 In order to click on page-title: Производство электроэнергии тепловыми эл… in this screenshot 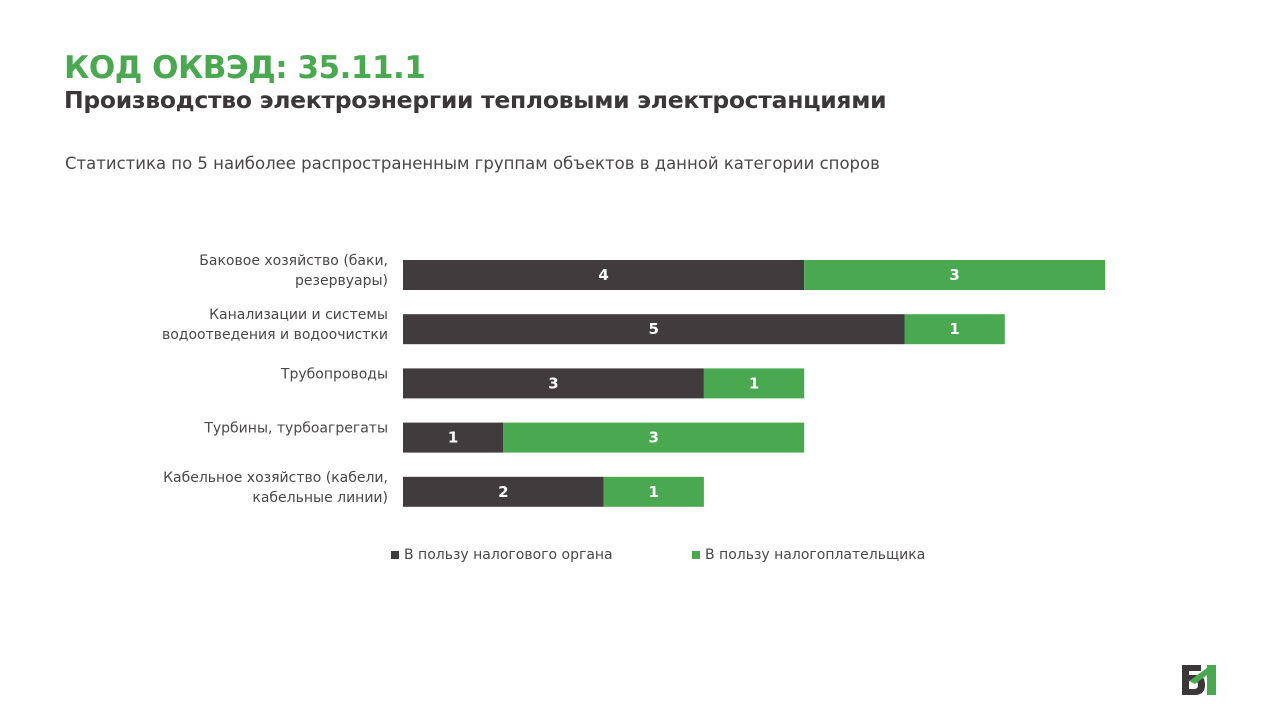, I will do `click(475, 100)`.